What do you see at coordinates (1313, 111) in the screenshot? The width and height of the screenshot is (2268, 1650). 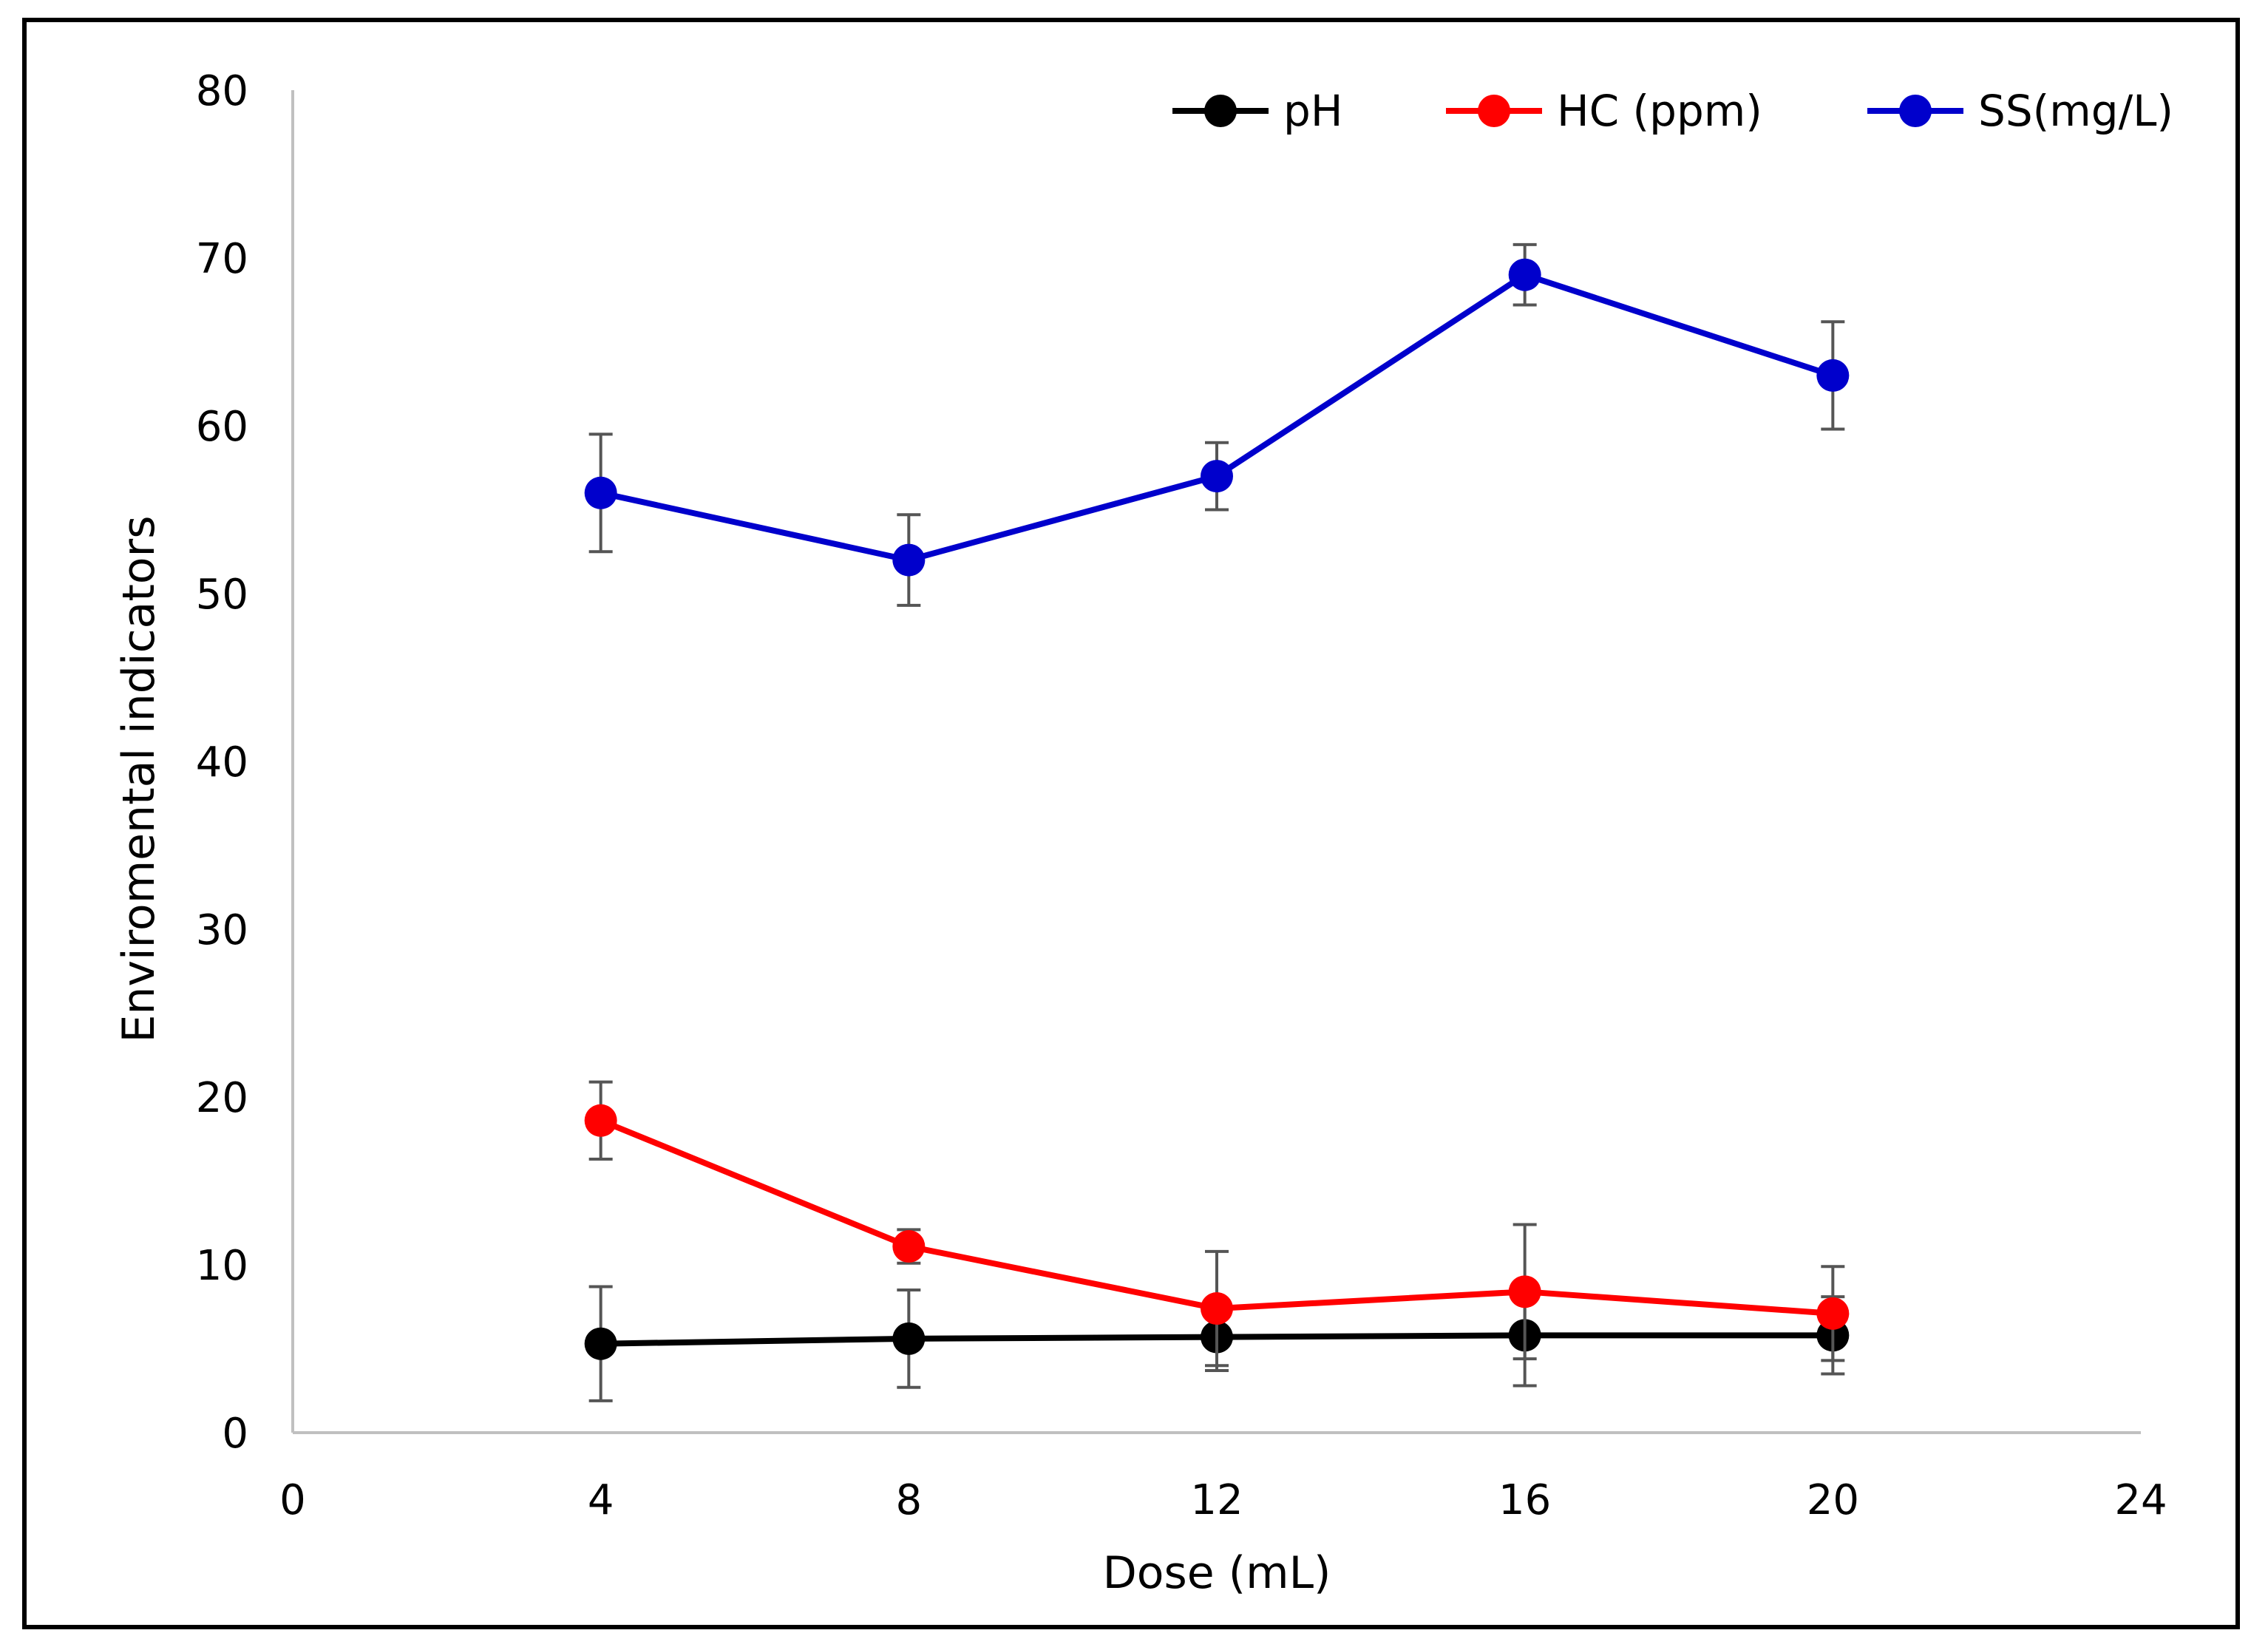 I see `legend-label: pH` at bounding box center [1313, 111].